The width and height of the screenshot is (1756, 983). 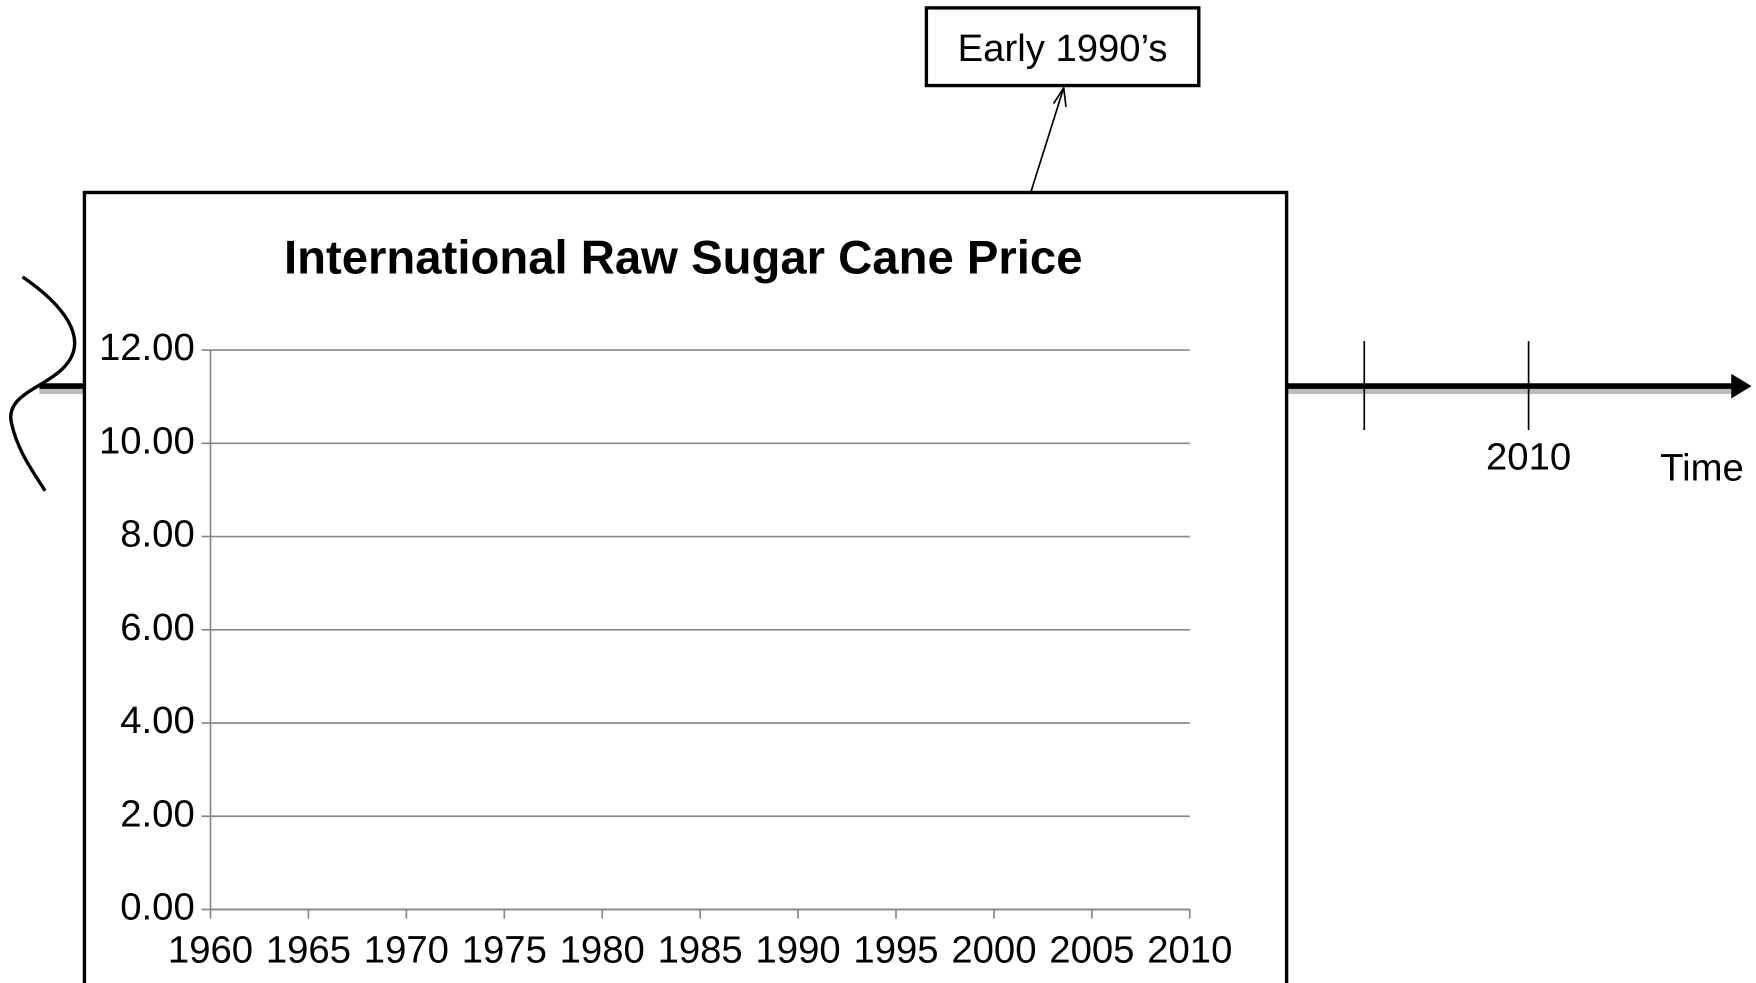 I want to click on x-tick-label: 1965, so click(x=308, y=949).